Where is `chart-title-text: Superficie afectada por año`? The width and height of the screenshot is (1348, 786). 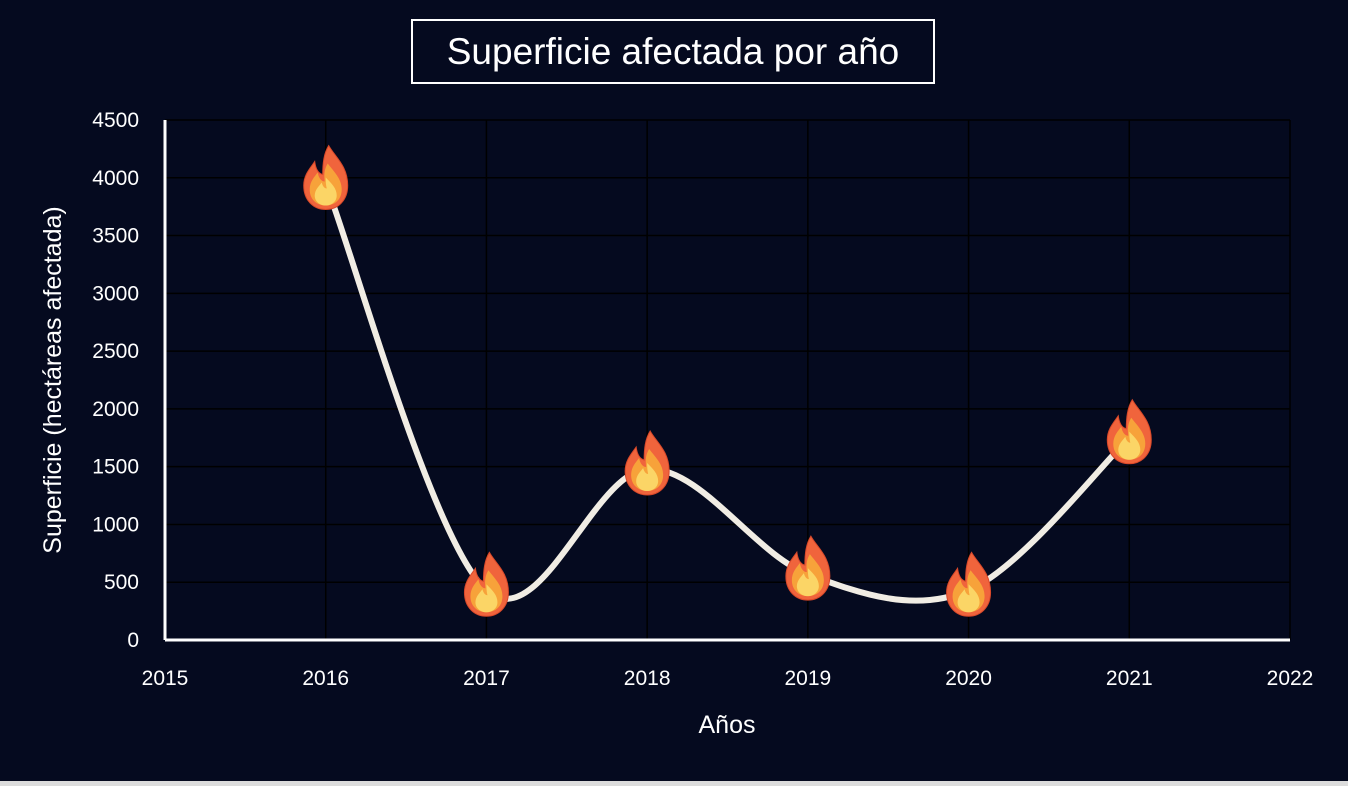 chart-title-text: Superficie afectada por año is located at coordinates (673, 51).